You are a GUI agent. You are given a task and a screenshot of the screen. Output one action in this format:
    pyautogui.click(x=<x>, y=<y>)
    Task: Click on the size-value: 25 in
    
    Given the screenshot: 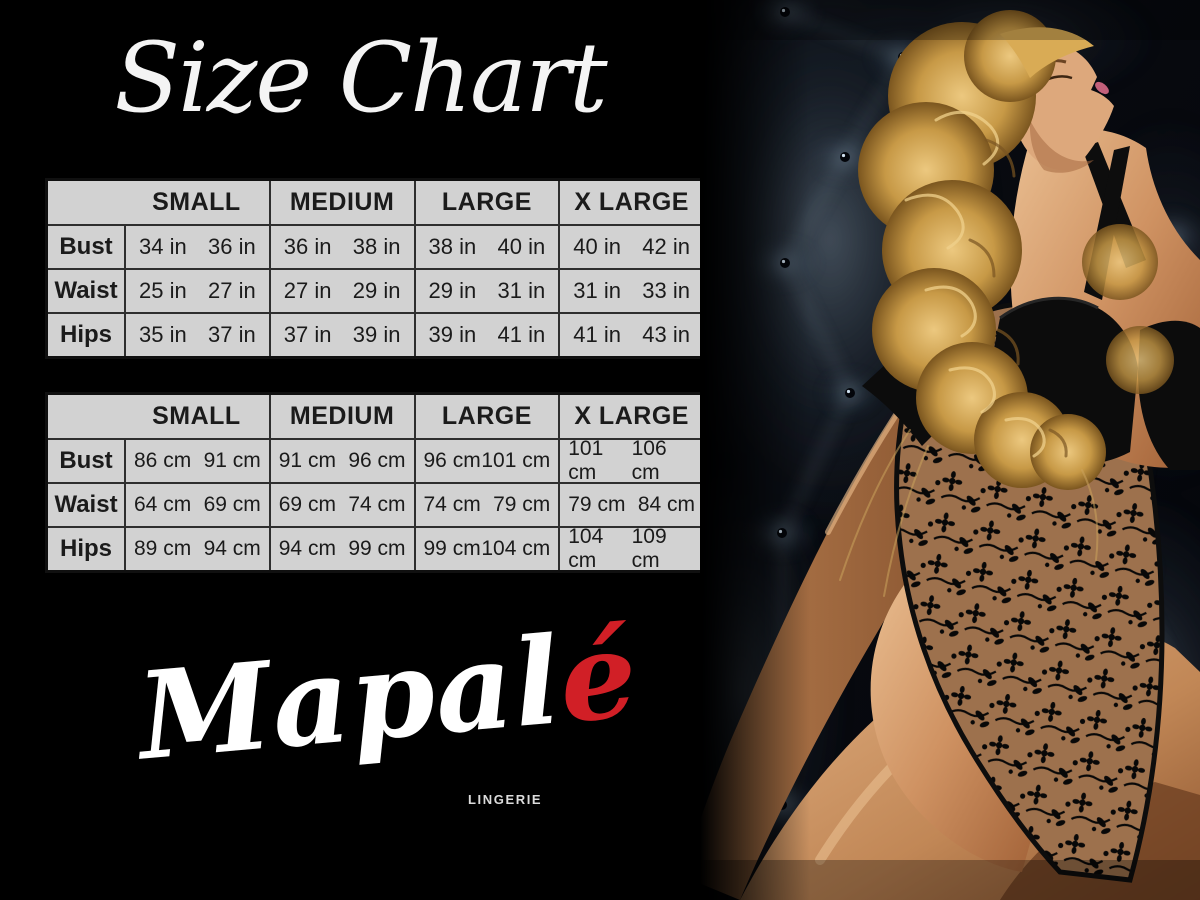 What is the action you would take?
    pyautogui.click(x=163, y=290)
    